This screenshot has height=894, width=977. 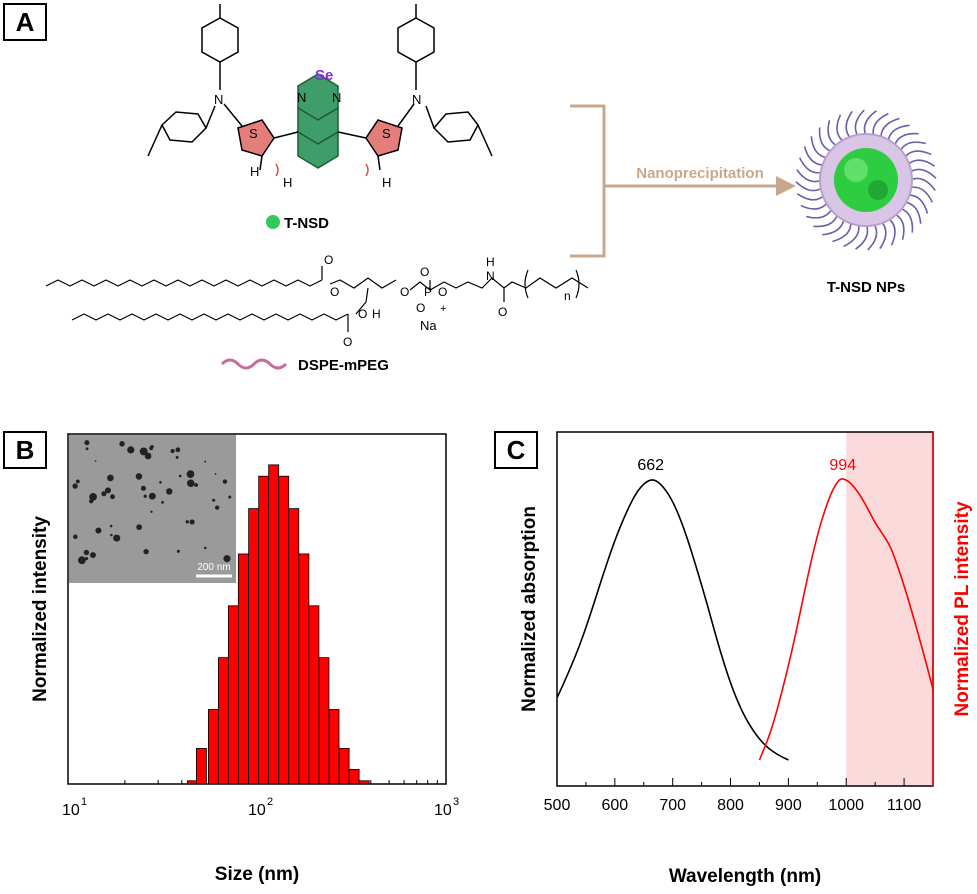 I want to click on pl-peak-label: 994, so click(x=842, y=465).